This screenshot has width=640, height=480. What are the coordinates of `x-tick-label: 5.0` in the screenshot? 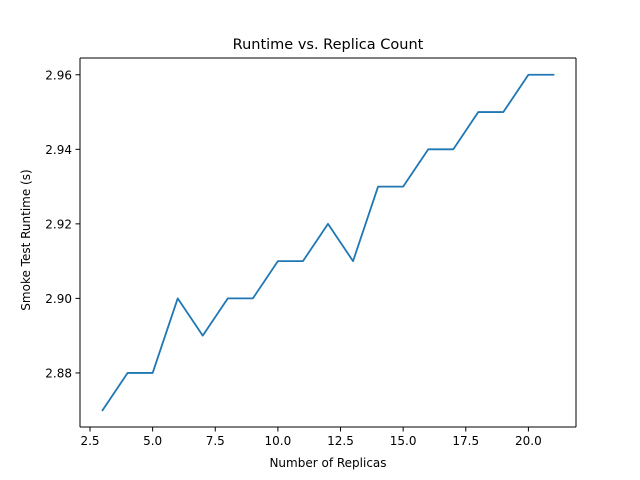 It's located at (152, 441).